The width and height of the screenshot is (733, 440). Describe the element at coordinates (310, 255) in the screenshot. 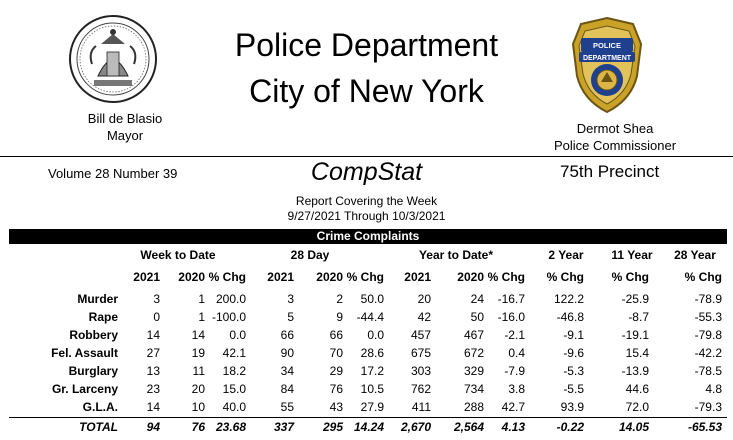

I see `group-header: 28 Day` at that location.